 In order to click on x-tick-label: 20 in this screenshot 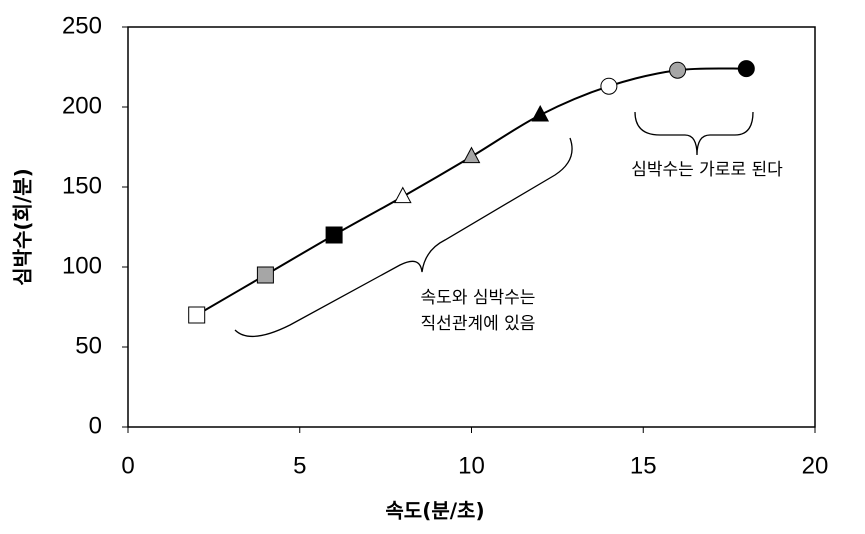, I will do `click(815, 465)`.